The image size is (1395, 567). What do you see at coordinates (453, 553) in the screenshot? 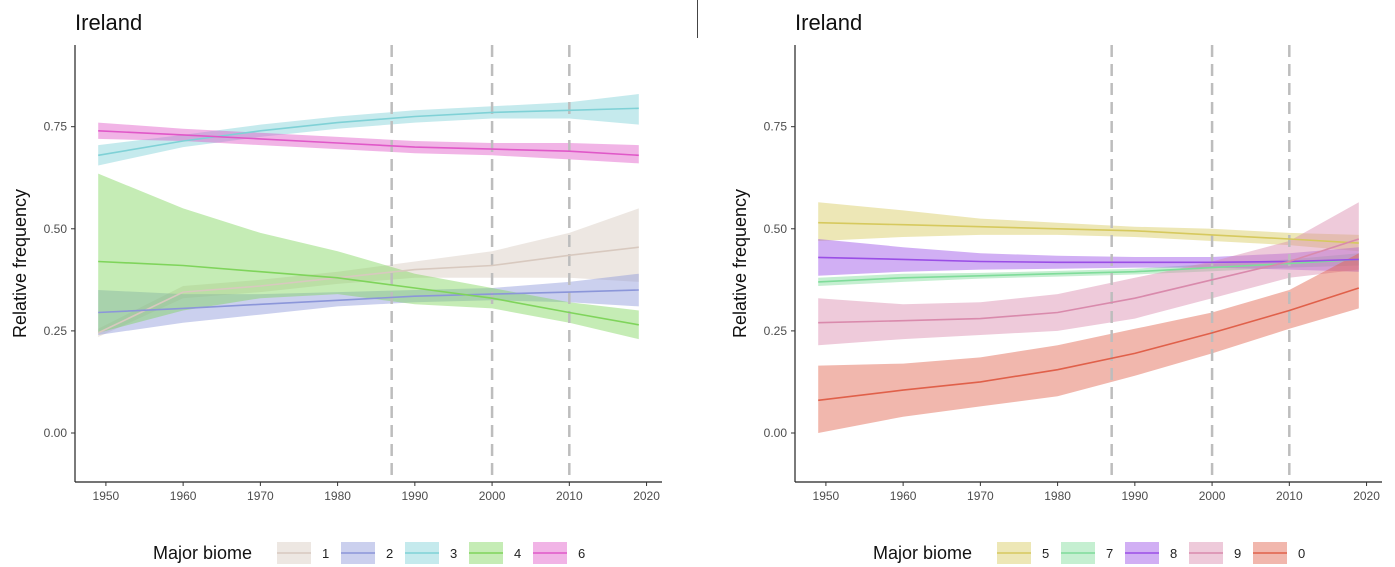
I see `legend-label-3: 3` at bounding box center [453, 553].